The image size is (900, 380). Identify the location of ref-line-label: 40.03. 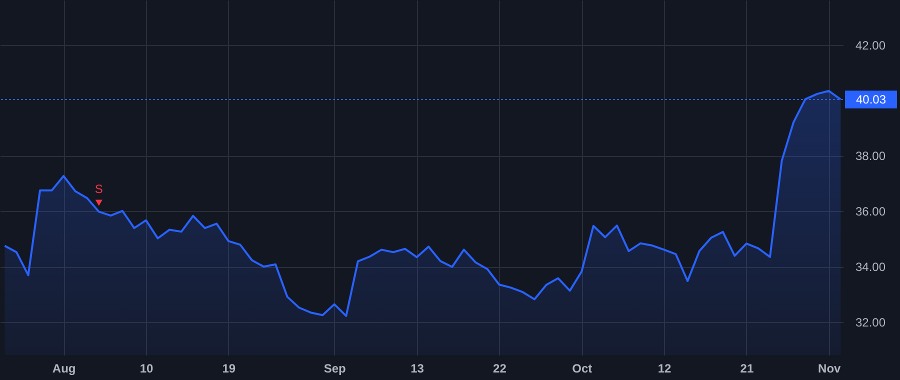
(871, 99).